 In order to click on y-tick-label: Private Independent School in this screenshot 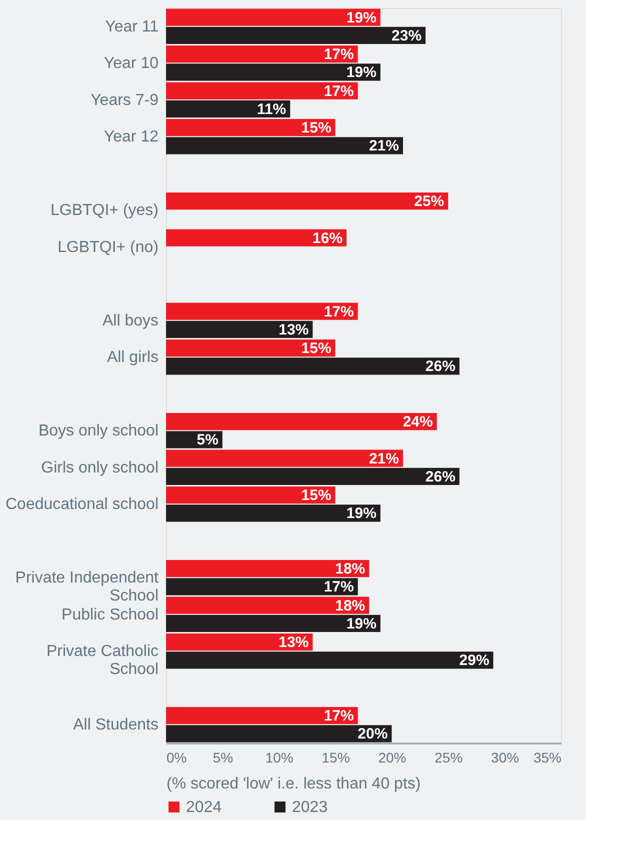, I will do `click(87, 587)`.